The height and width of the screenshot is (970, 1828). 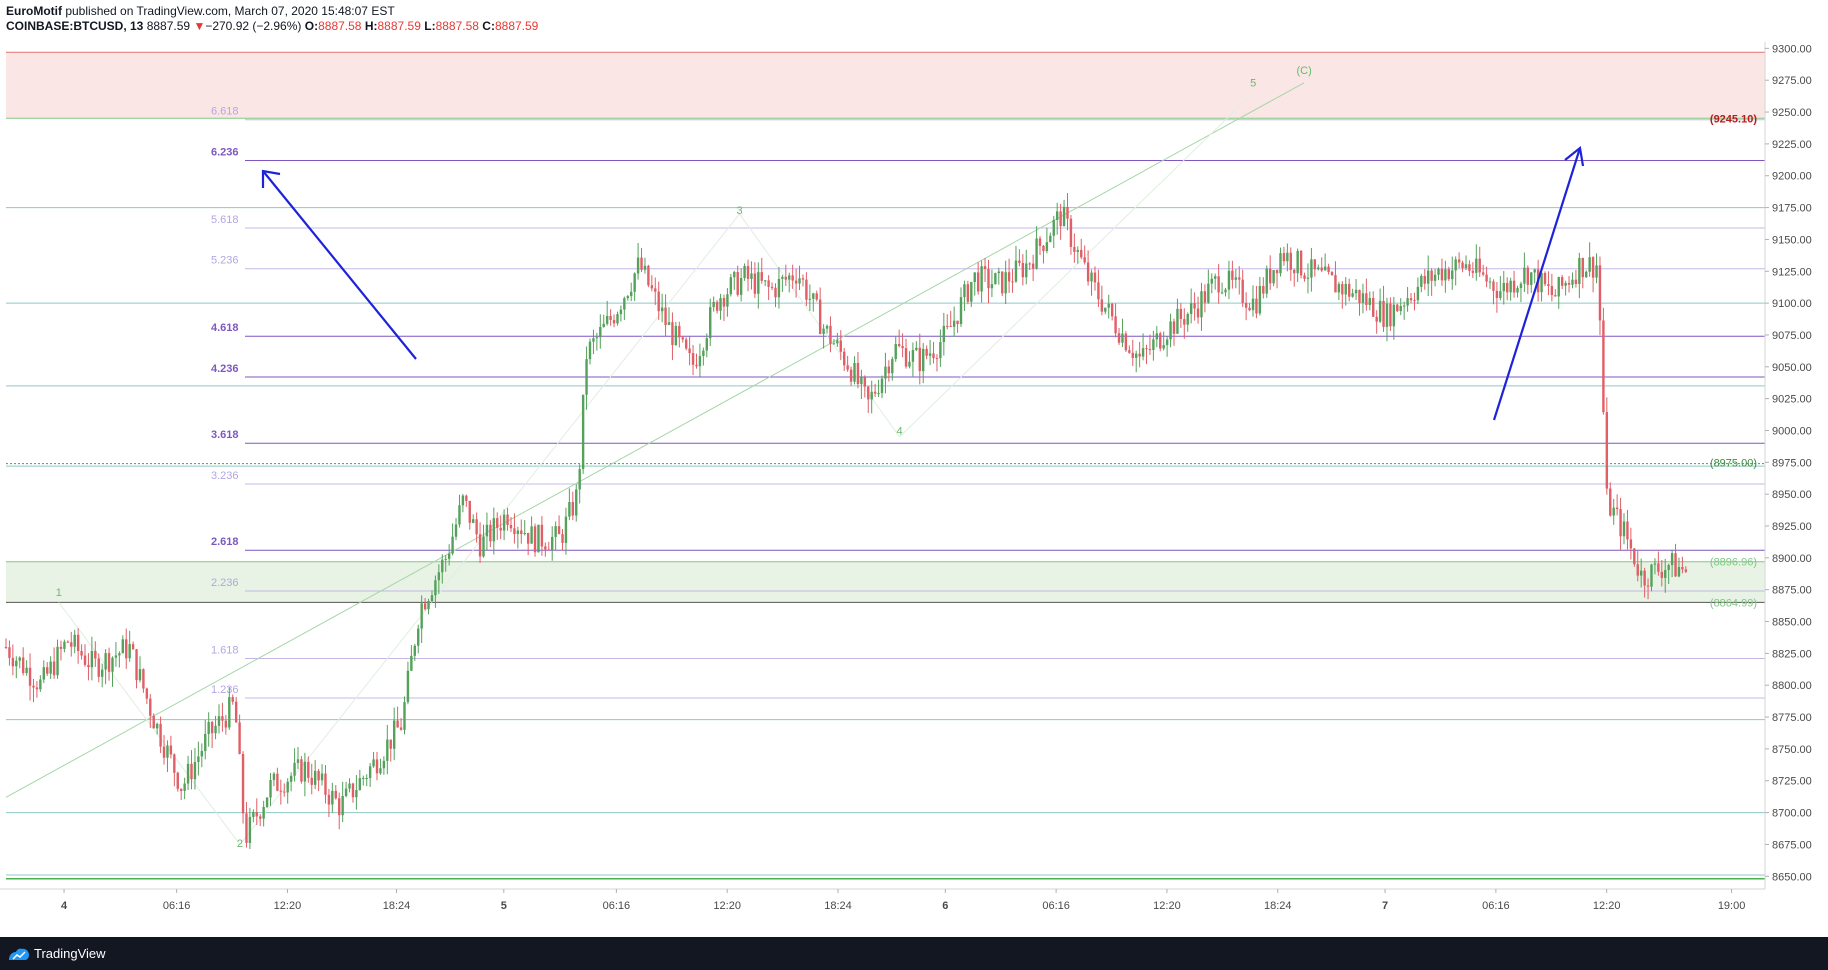 What do you see at coordinates (340, 26) in the screenshot?
I see `open-value: 8887.58` at bounding box center [340, 26].